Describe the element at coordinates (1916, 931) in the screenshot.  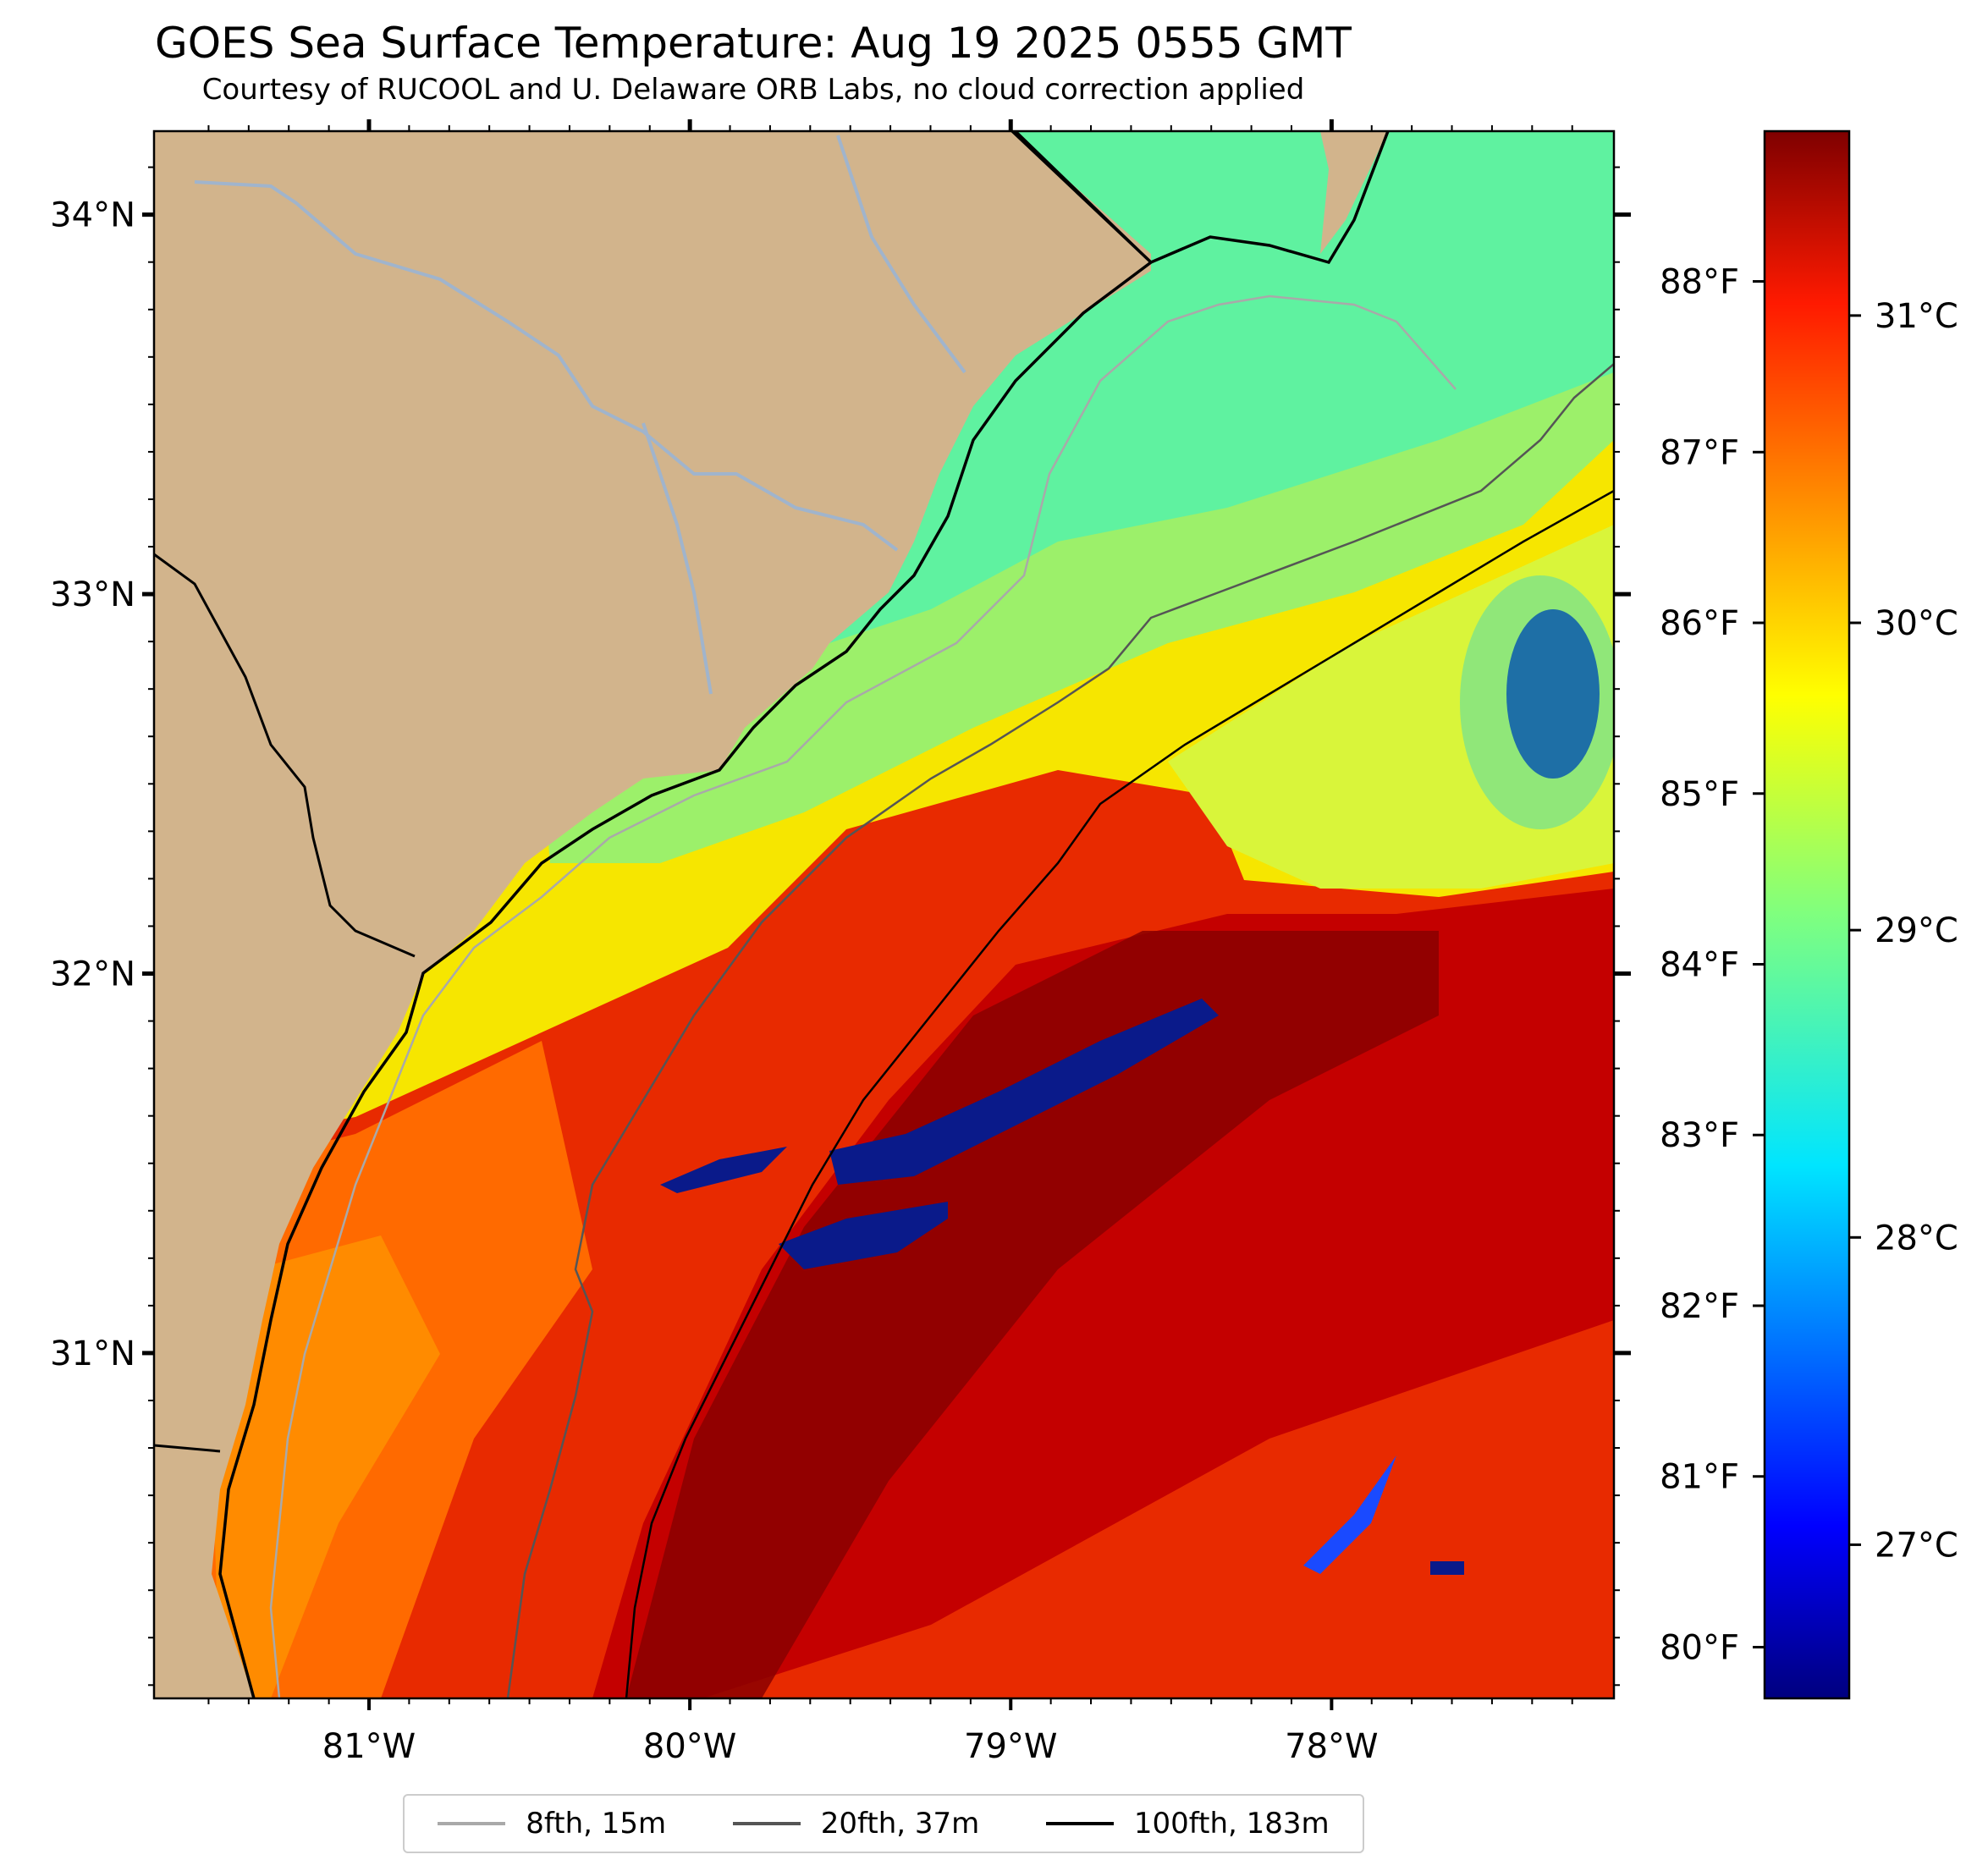
I see `celsius-tick-label: 29°C` at that location.